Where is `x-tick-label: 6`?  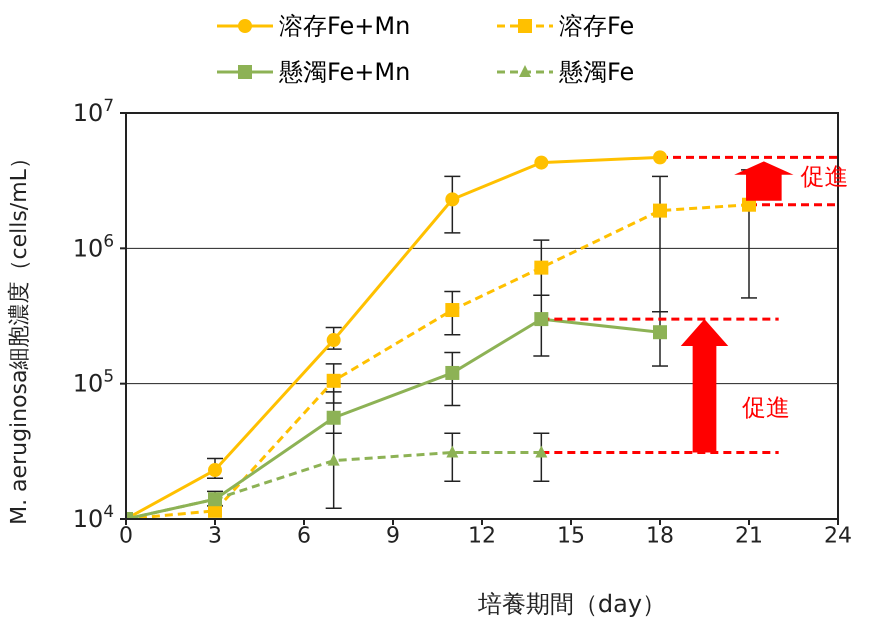 x-tick-label: 6 is located at coordinates (304, 536).